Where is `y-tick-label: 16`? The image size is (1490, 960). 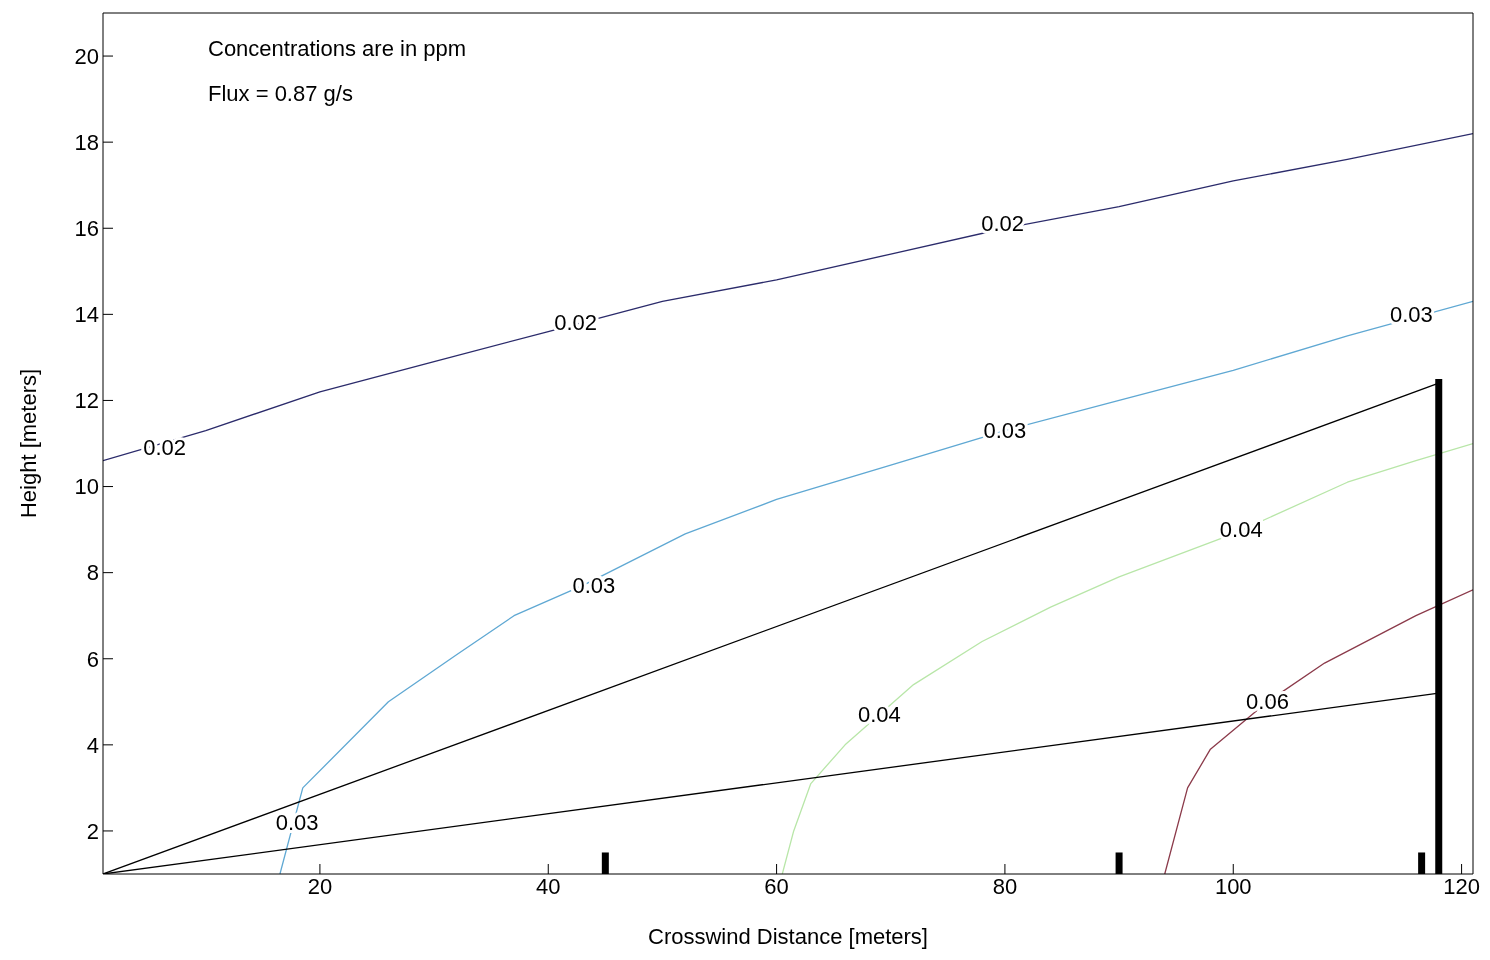 y-tick-label: 16 is located at coordinates (86, 229).